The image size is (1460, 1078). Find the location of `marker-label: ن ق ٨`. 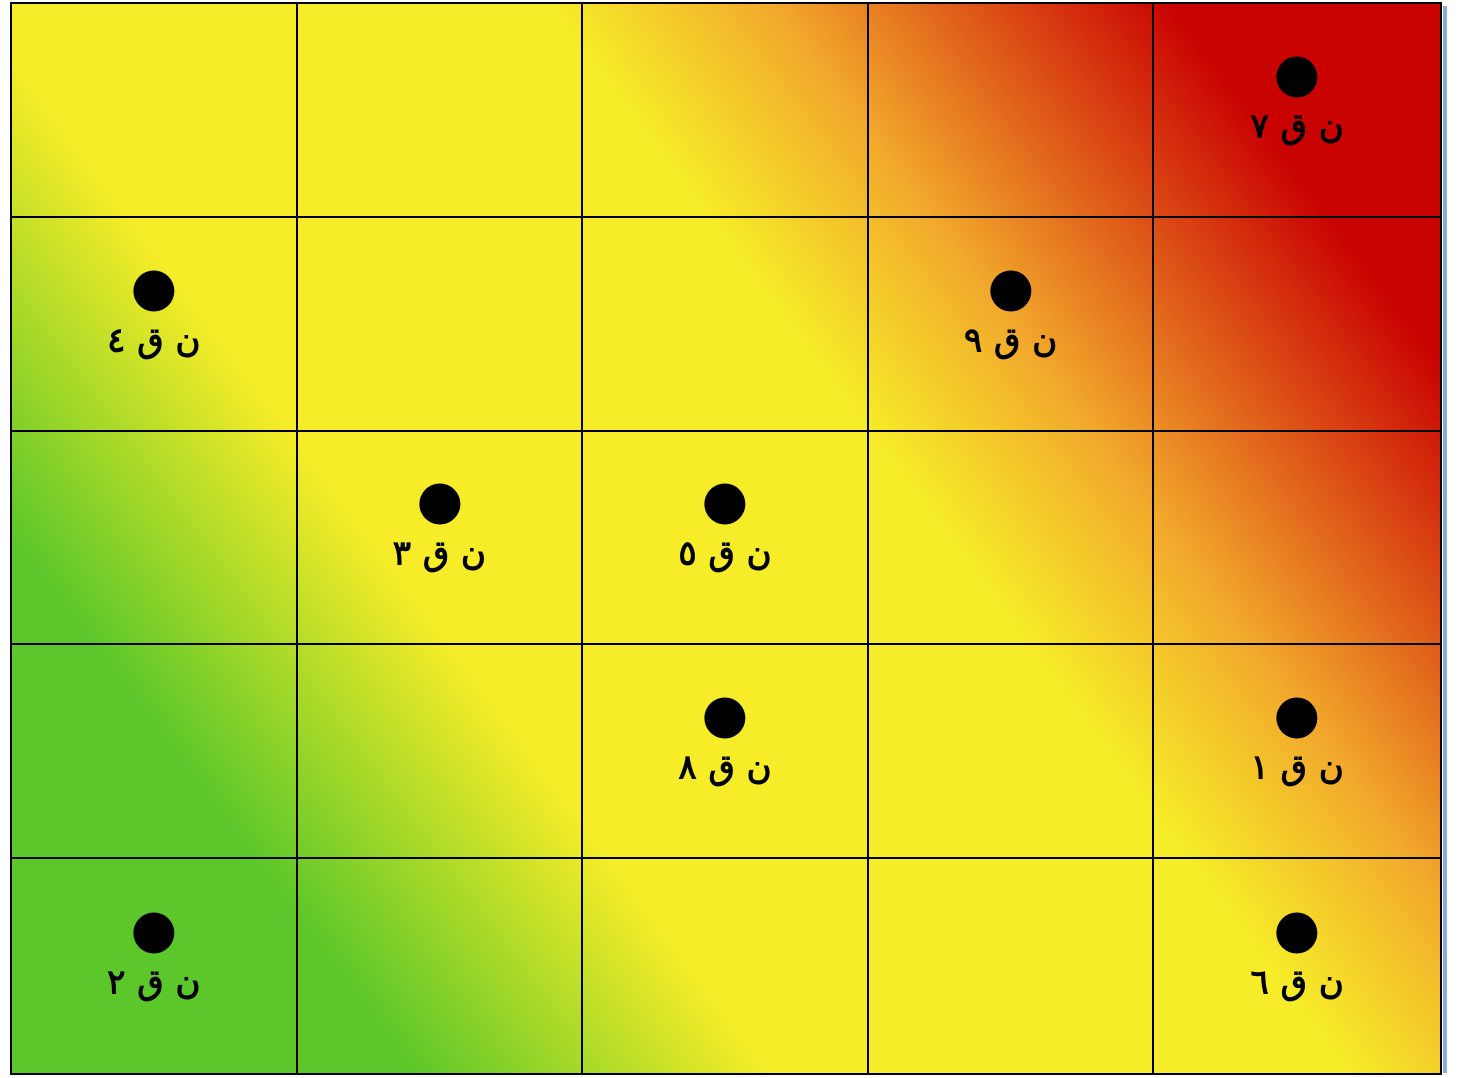

marker-label: ن ق ٨ is located at coordinates (725, 767).